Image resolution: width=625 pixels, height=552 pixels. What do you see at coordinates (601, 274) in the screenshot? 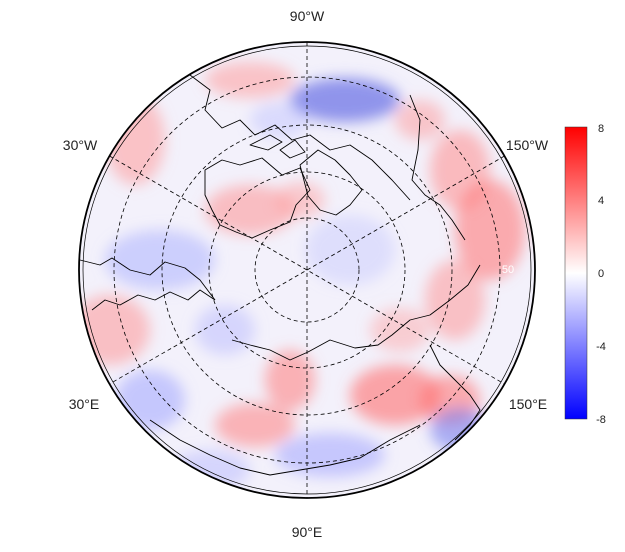
I see `colorbar-tick-0: 0` at bounding box center [601, 274].